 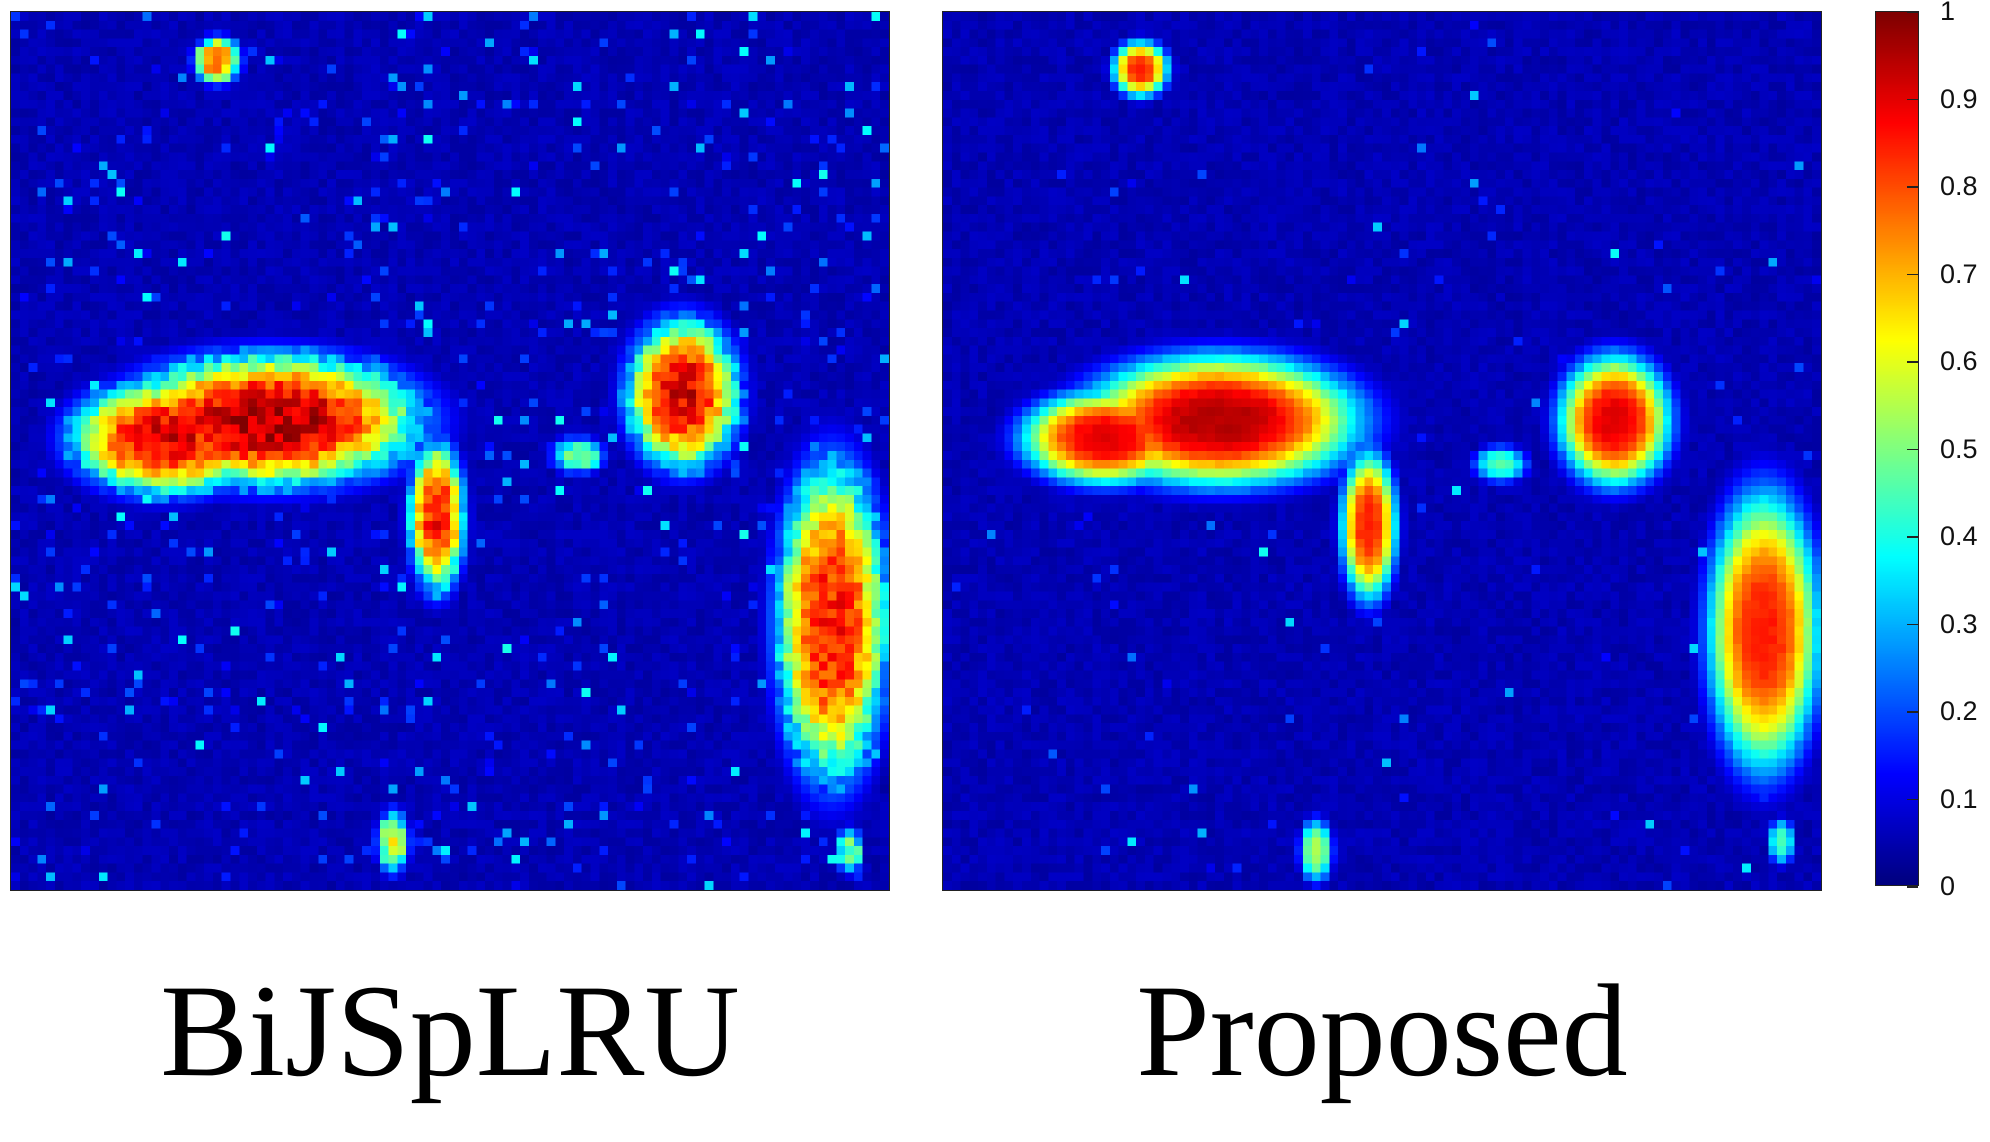 I want to click on colorbar-tick-label: 0, so click(x=1948, y=886).